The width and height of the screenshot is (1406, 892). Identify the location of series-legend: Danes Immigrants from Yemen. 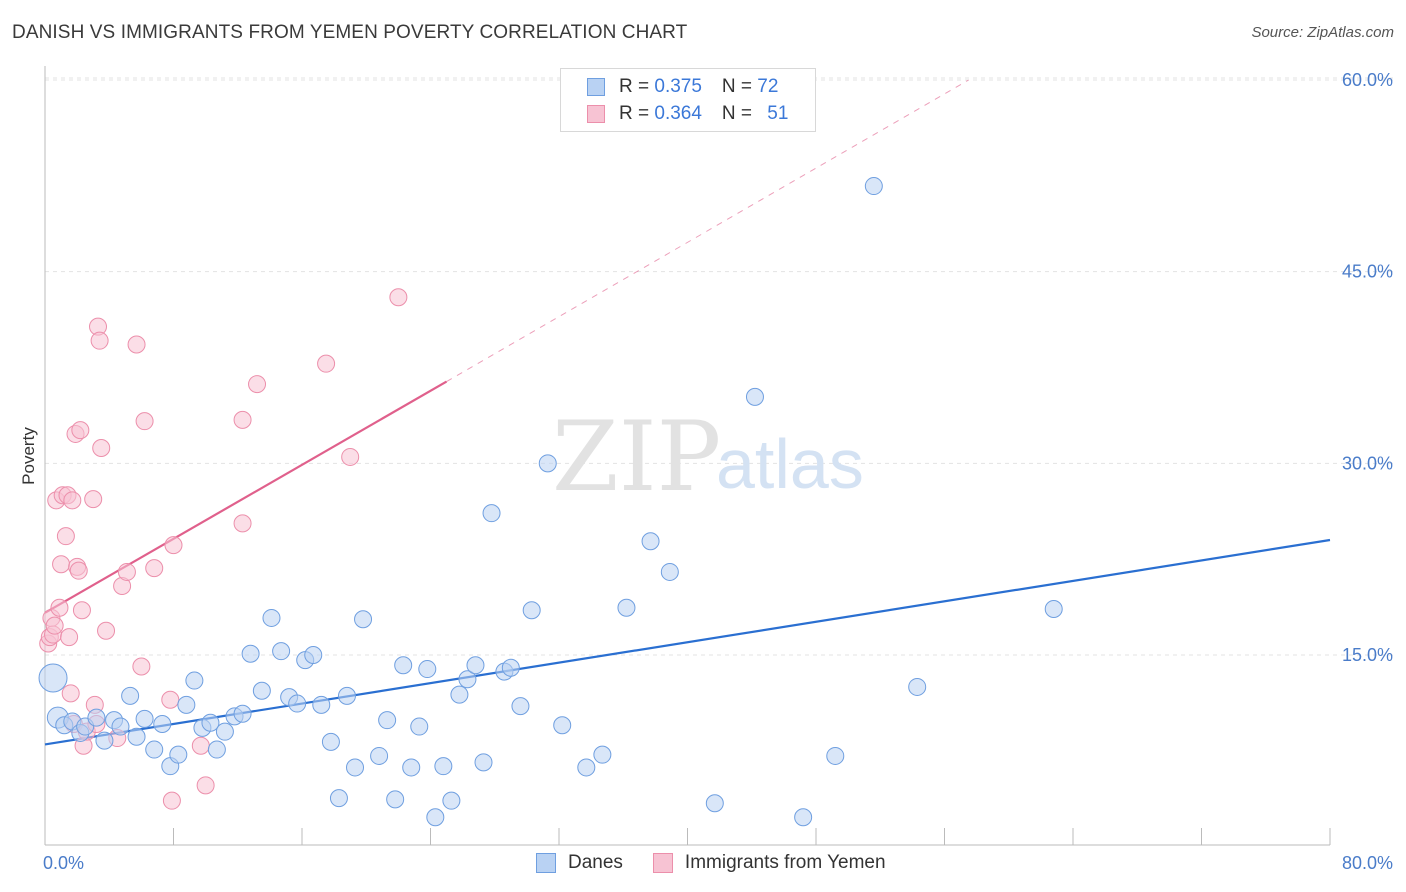
(726, 863).